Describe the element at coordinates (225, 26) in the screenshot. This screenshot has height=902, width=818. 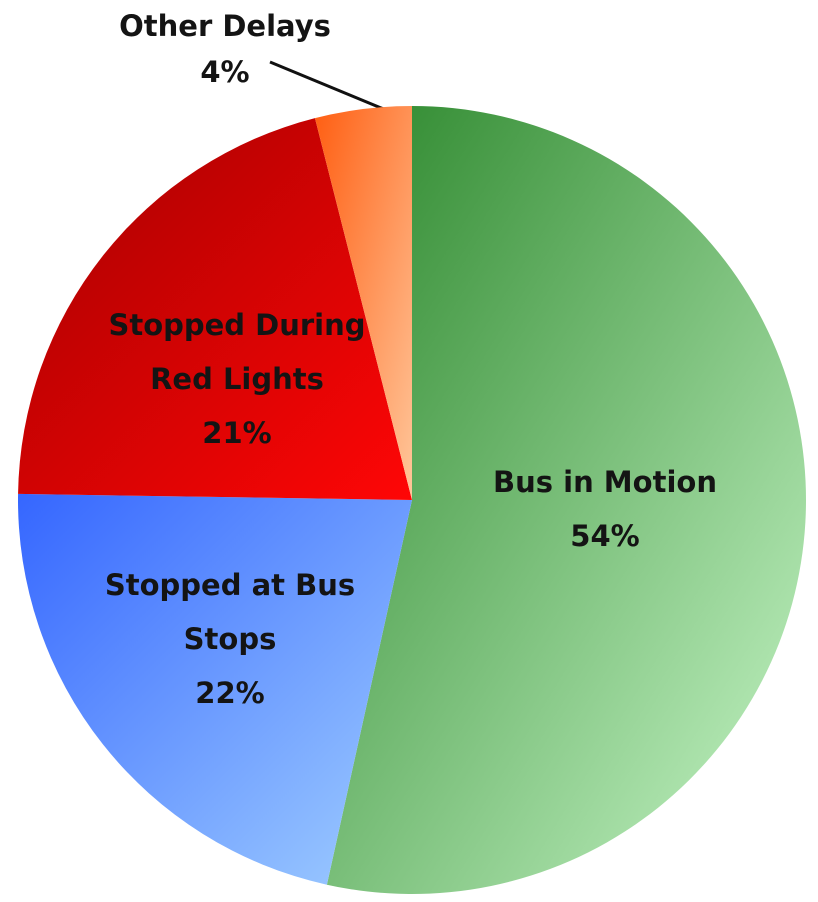
I see `category-name: Other Delays` at that location.